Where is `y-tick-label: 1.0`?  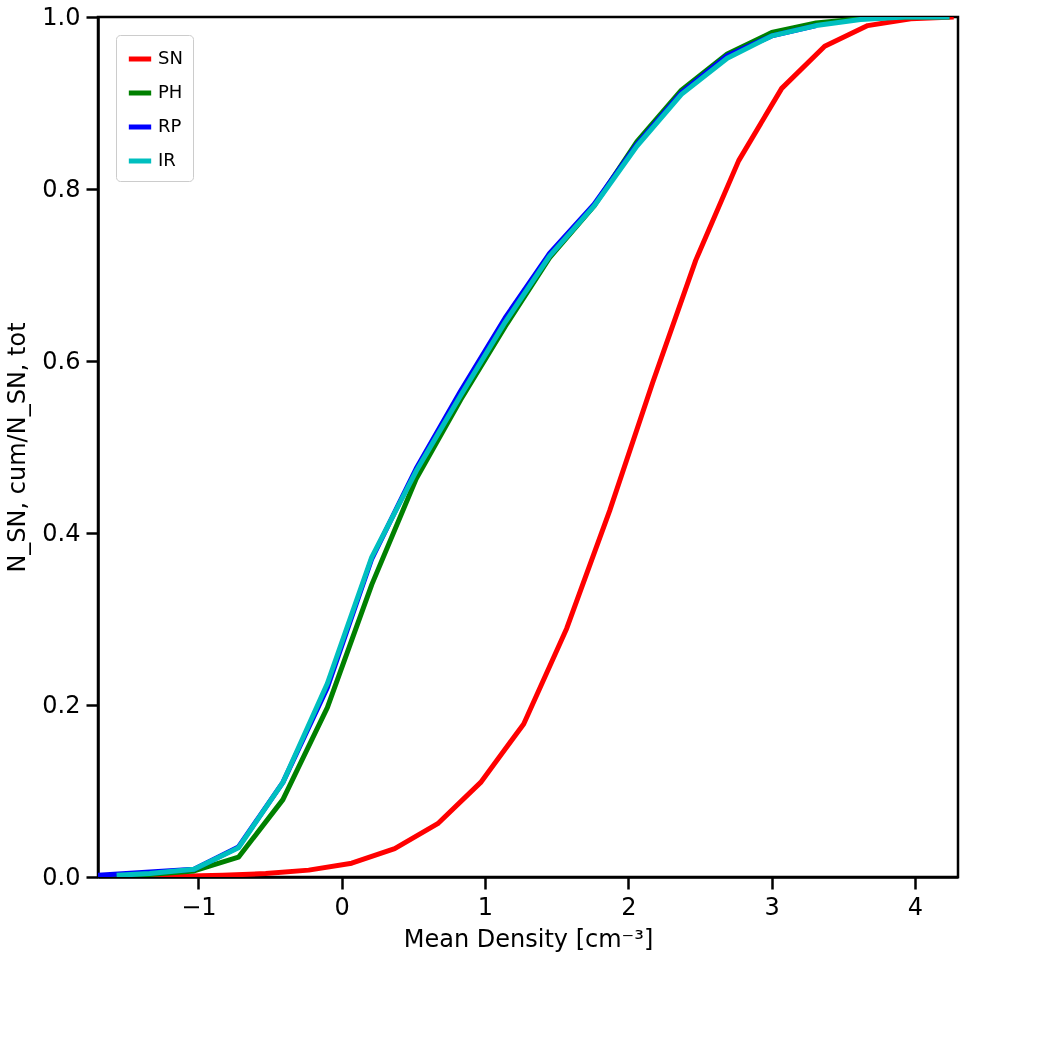
y-tick-label: 1.0 is located at coordinates (61, 16).